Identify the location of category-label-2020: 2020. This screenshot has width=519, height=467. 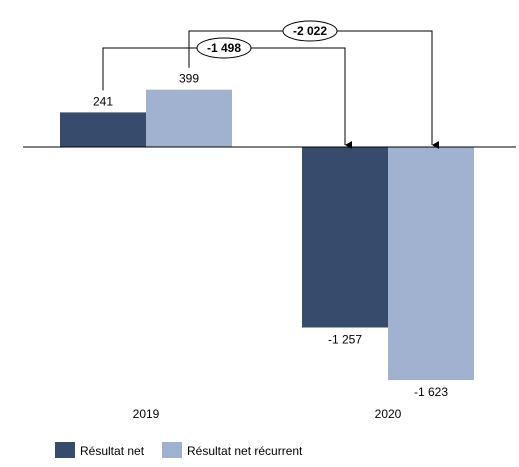
(388, 414).